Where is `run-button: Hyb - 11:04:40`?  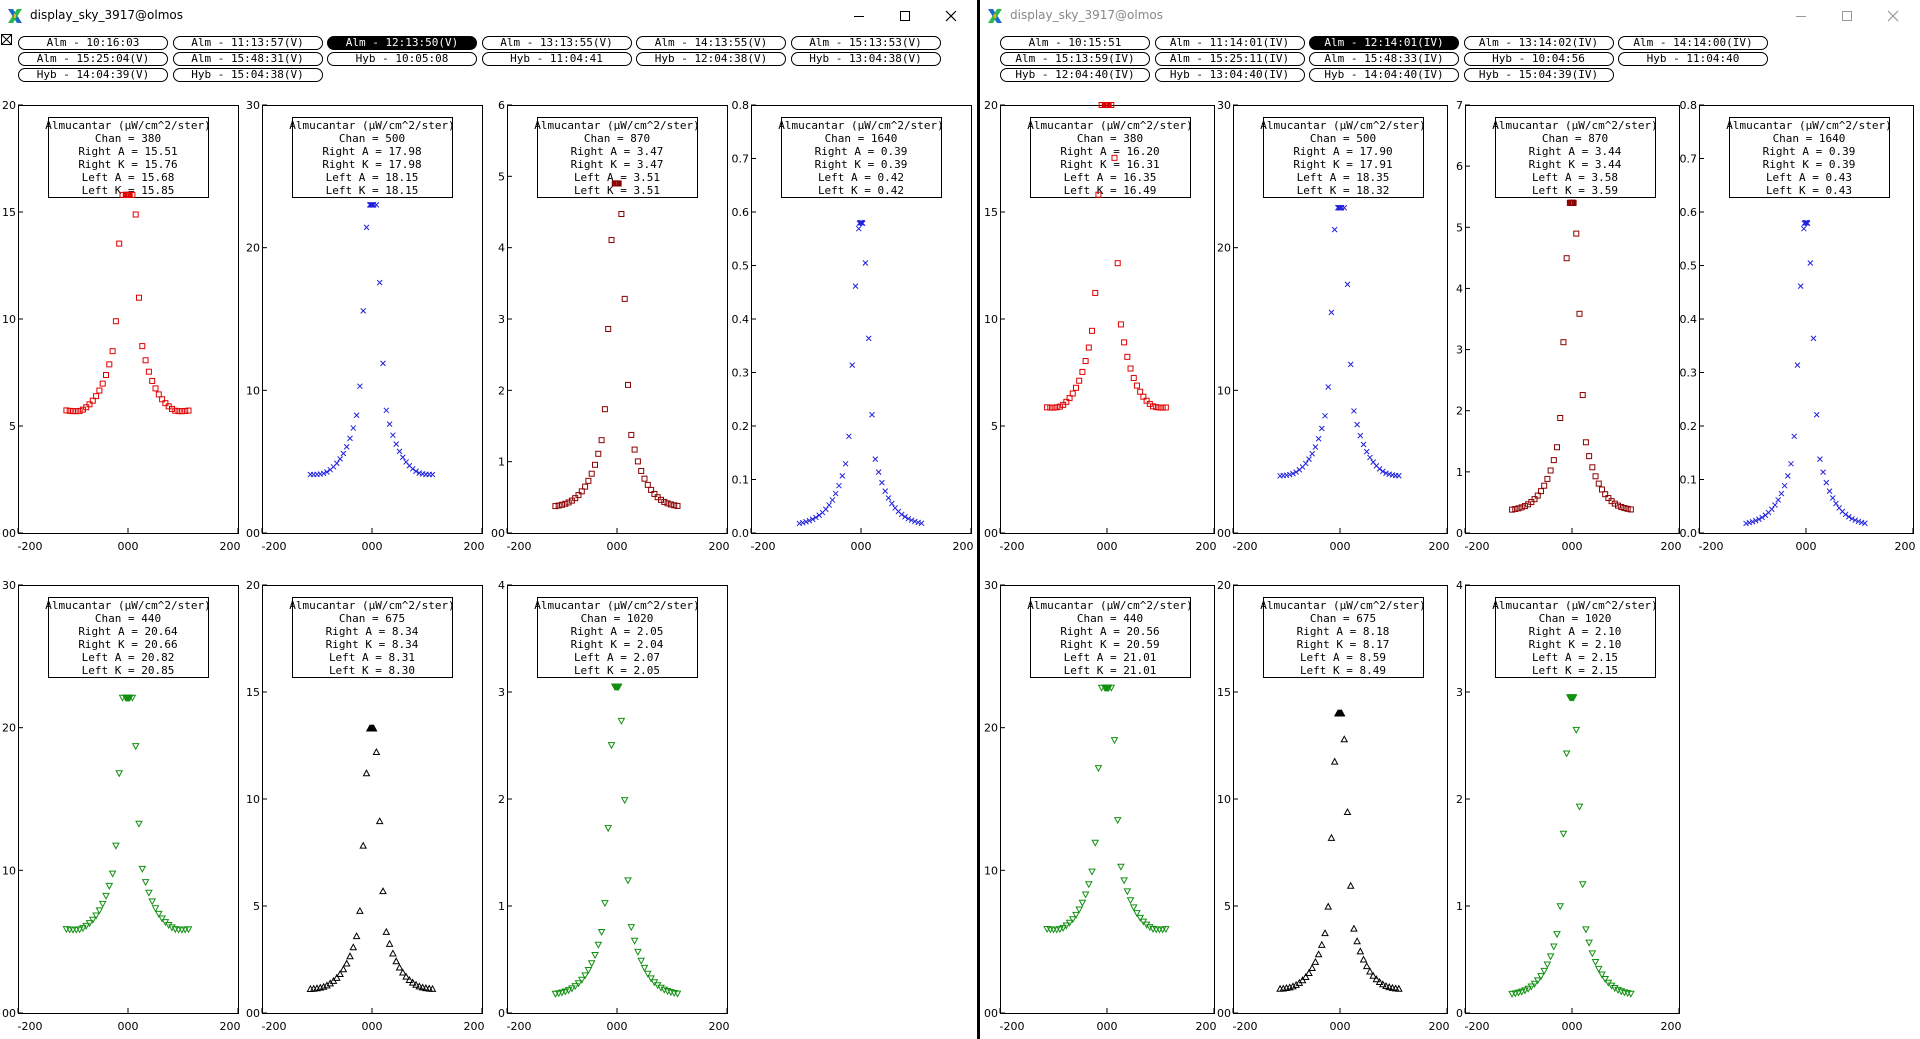 run-button: Hyb - 11:04:40 is located at coordinates (1693, 59).